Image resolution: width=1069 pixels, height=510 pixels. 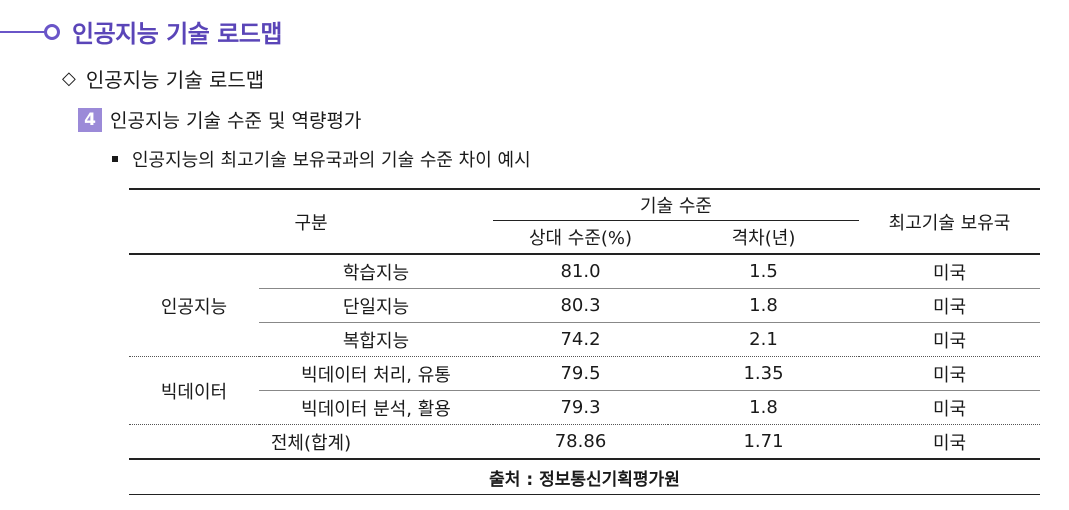 What do you see at coordinates (311, 442) in the screenshot?
I see `total-label: 전체(합계)` at bounding box center [311, 442].